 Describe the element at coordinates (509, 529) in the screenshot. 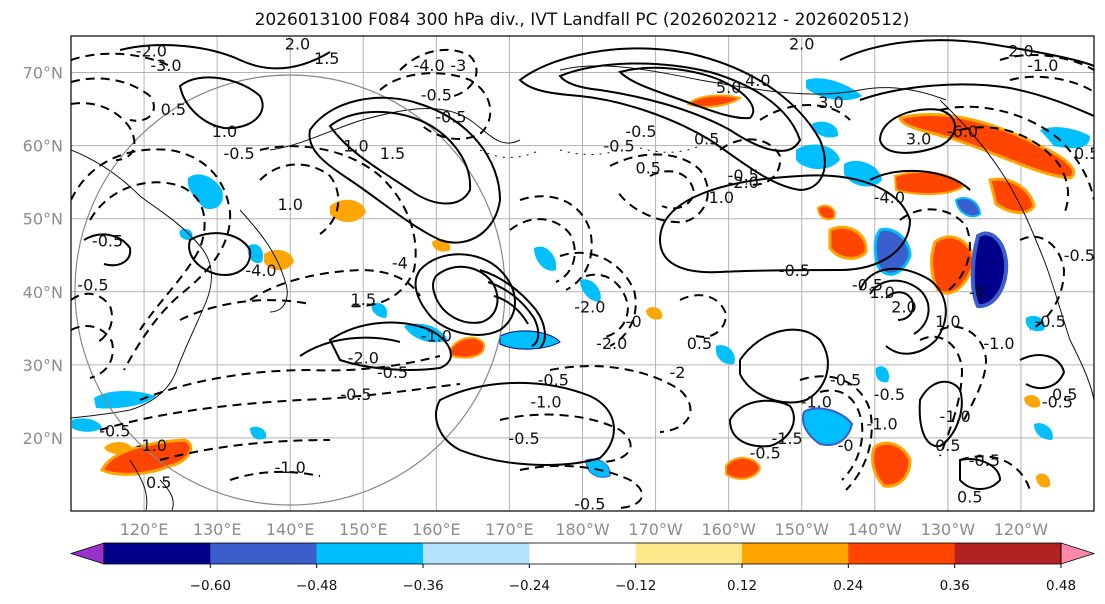

I see `lon-tick-label: 170°E` at that location.